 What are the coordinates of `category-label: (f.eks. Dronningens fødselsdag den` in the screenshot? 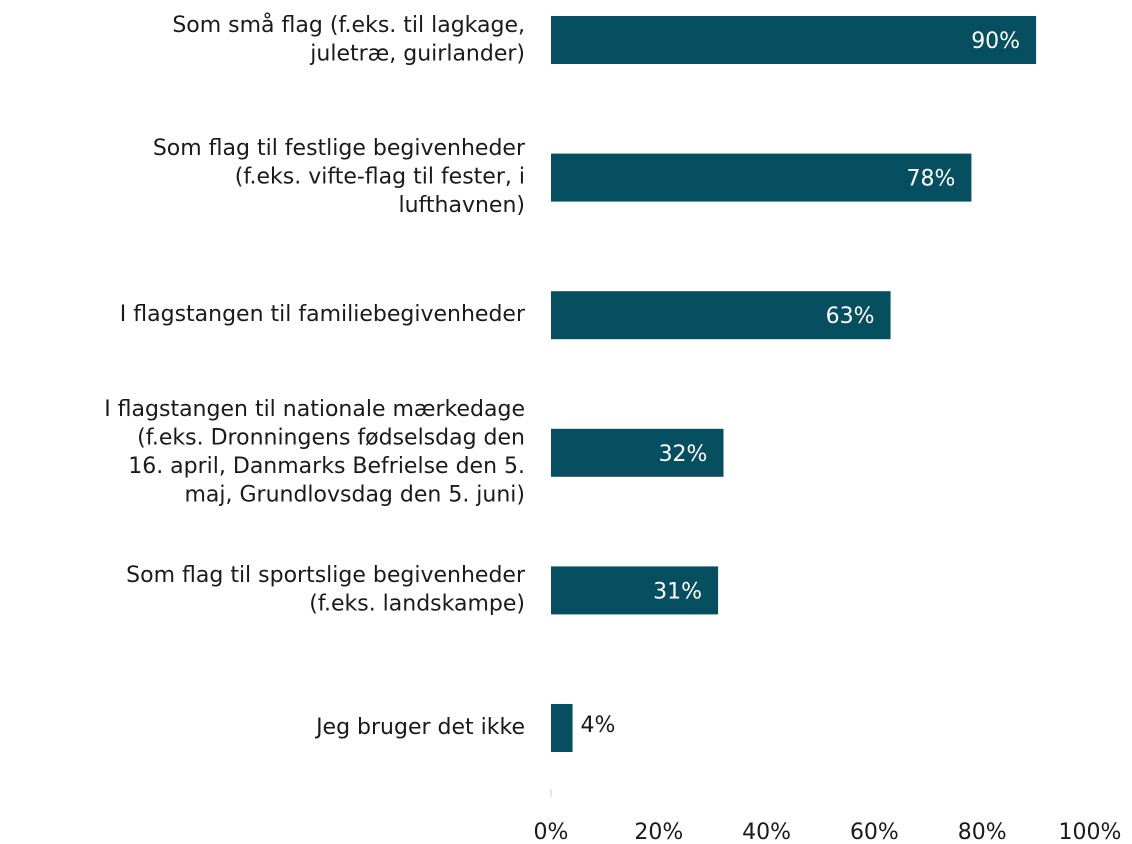 It's located at (331, 438).